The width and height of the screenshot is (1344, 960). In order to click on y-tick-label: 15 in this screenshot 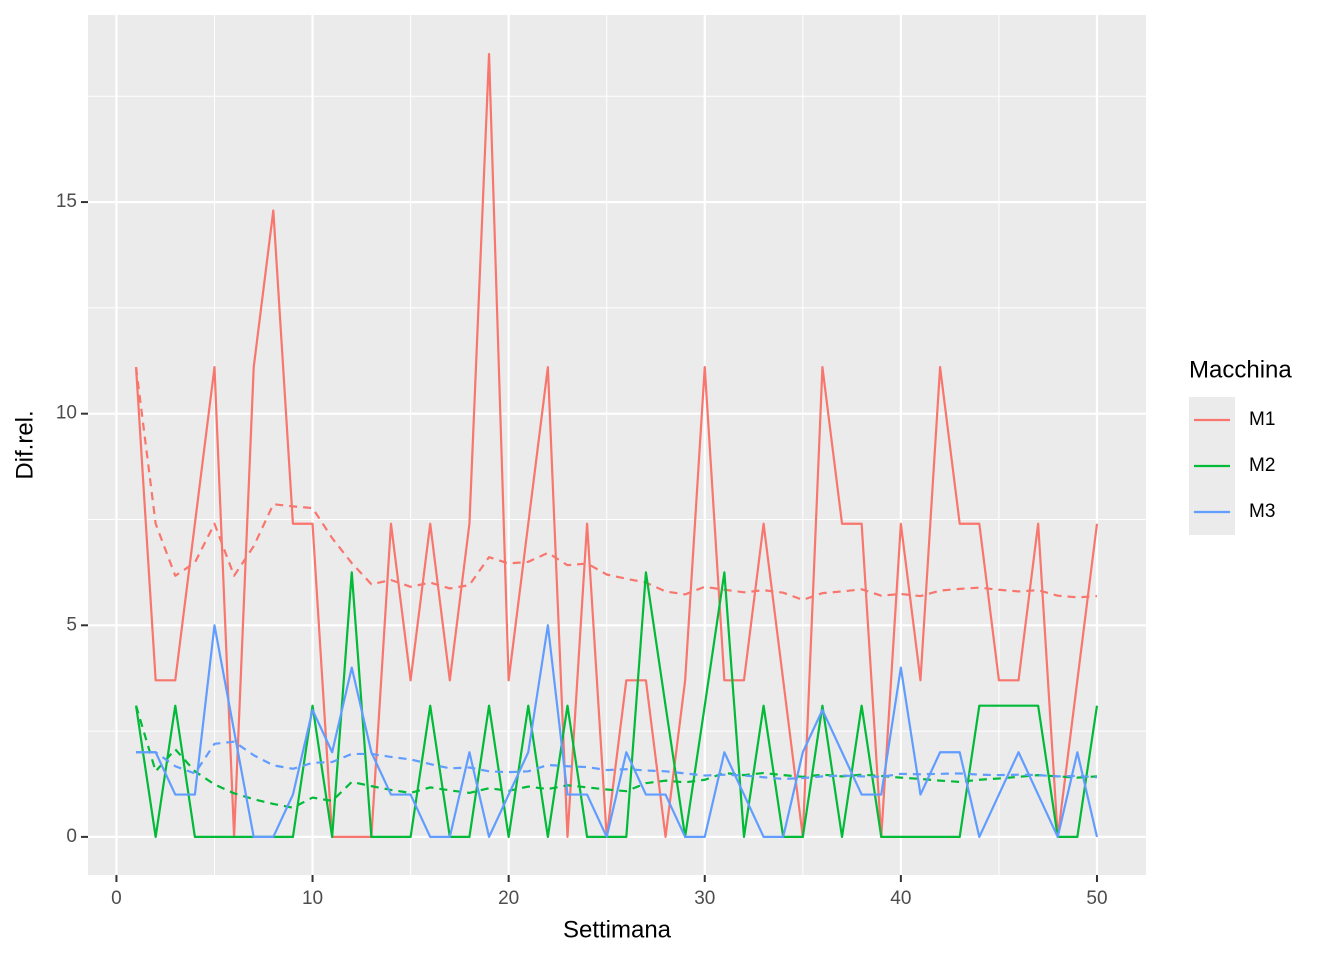, I will do `click(66, 201)`.